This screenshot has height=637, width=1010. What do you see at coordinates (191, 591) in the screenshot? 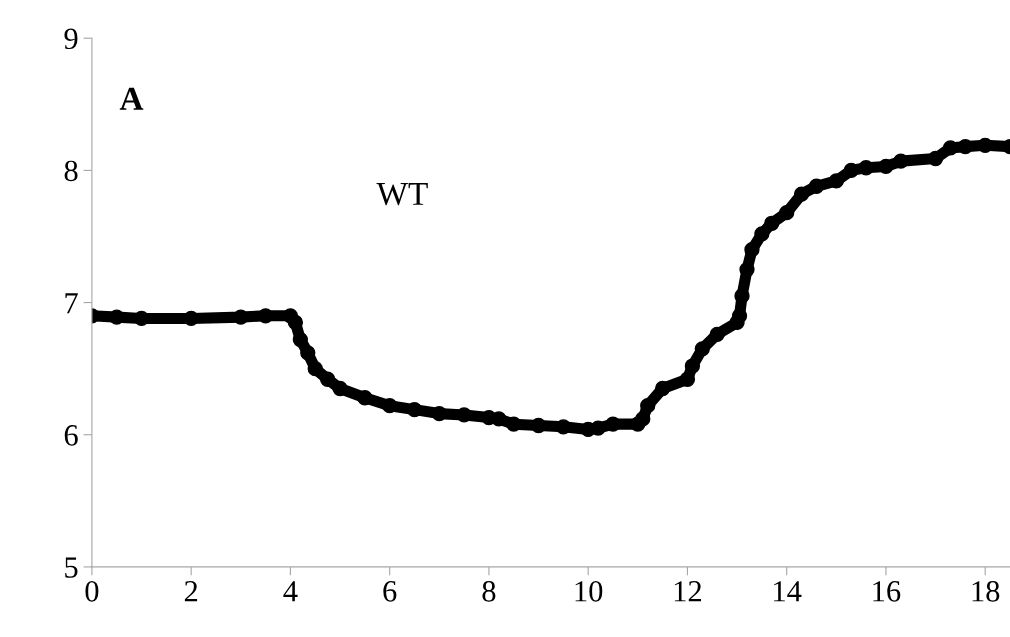
I see `x-tick-label: 2` at bounding box center [191, 591].